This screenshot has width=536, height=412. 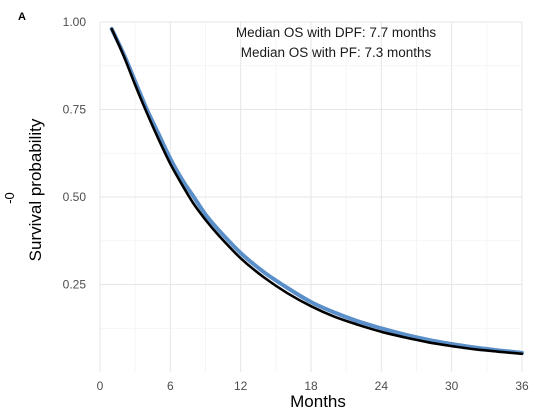 I want to click on y-axis-ticks: 0.25 0.50 0.75 1.00, so click(x=75, y=153).